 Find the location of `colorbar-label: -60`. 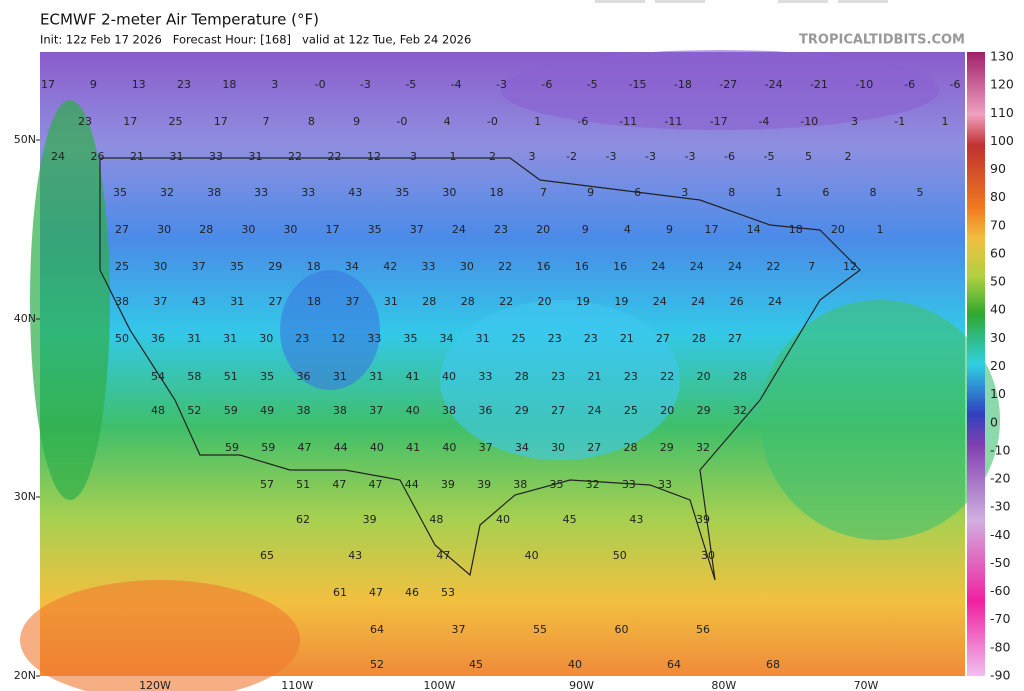

colorbar-label: -60 is located at coordinates (1000, 590).